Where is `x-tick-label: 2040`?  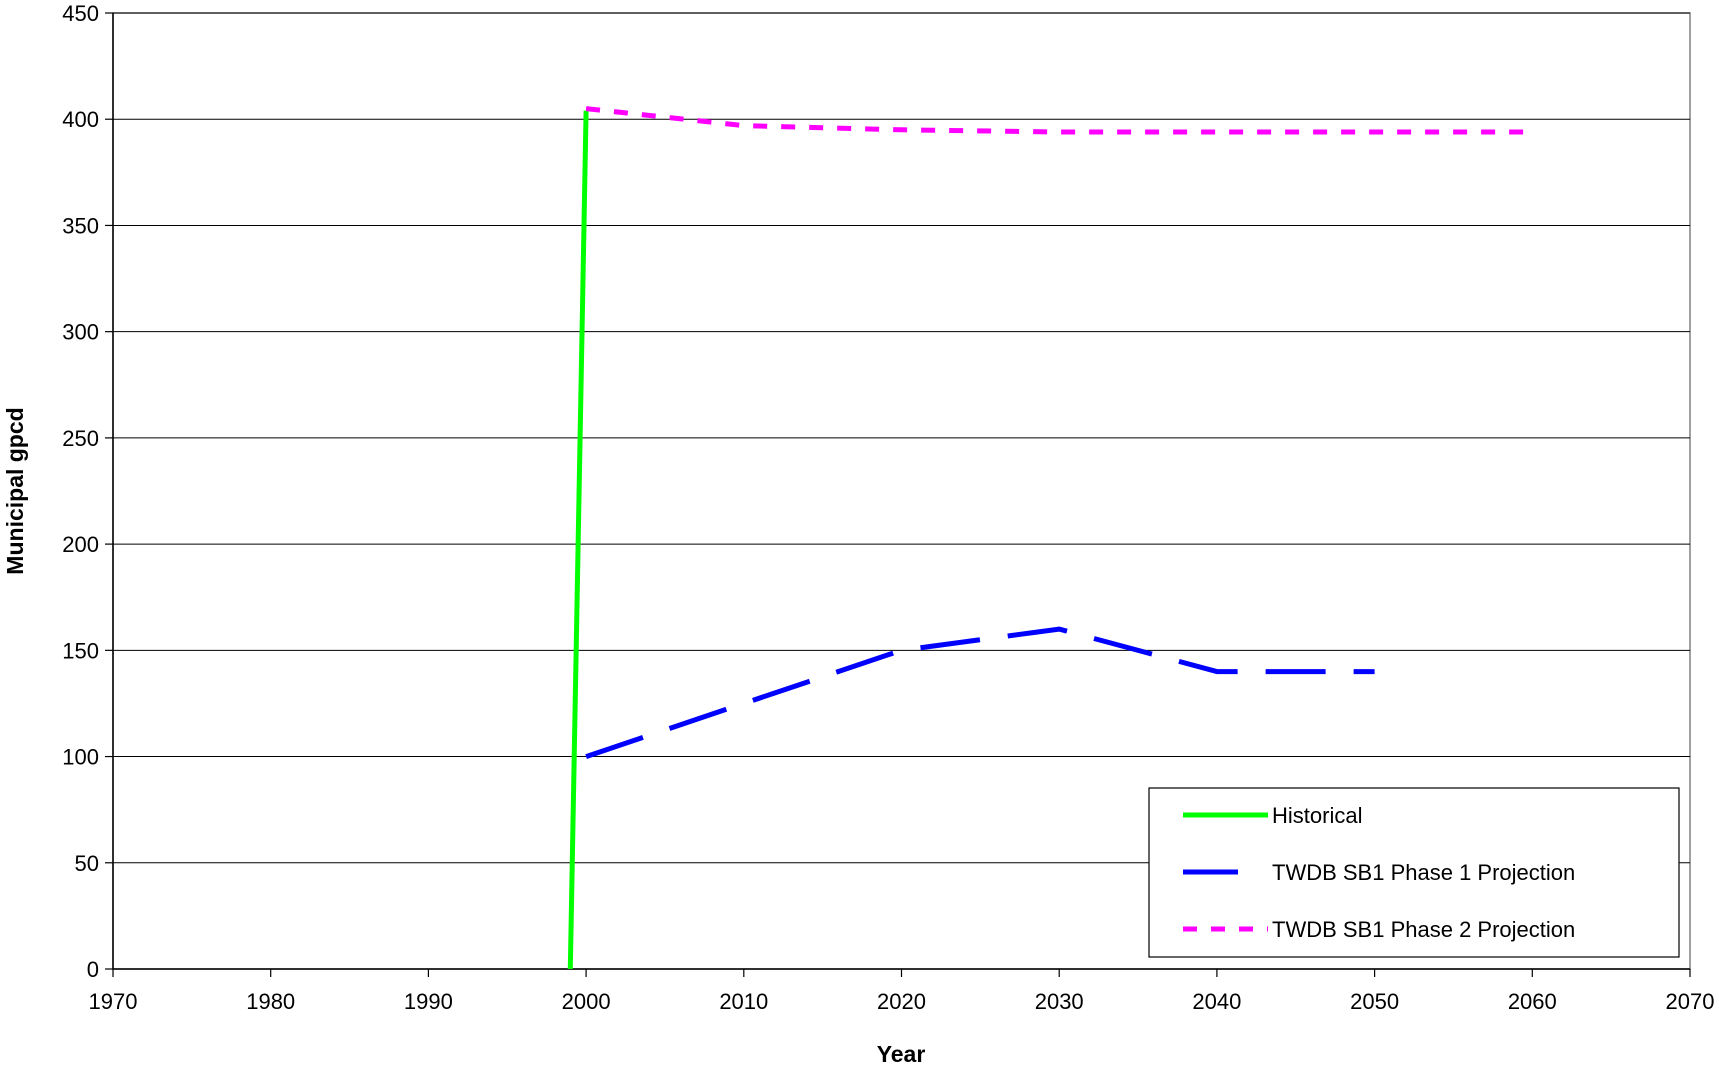 x-tick-label: 2040 is located at coordinates (1216, 1001).